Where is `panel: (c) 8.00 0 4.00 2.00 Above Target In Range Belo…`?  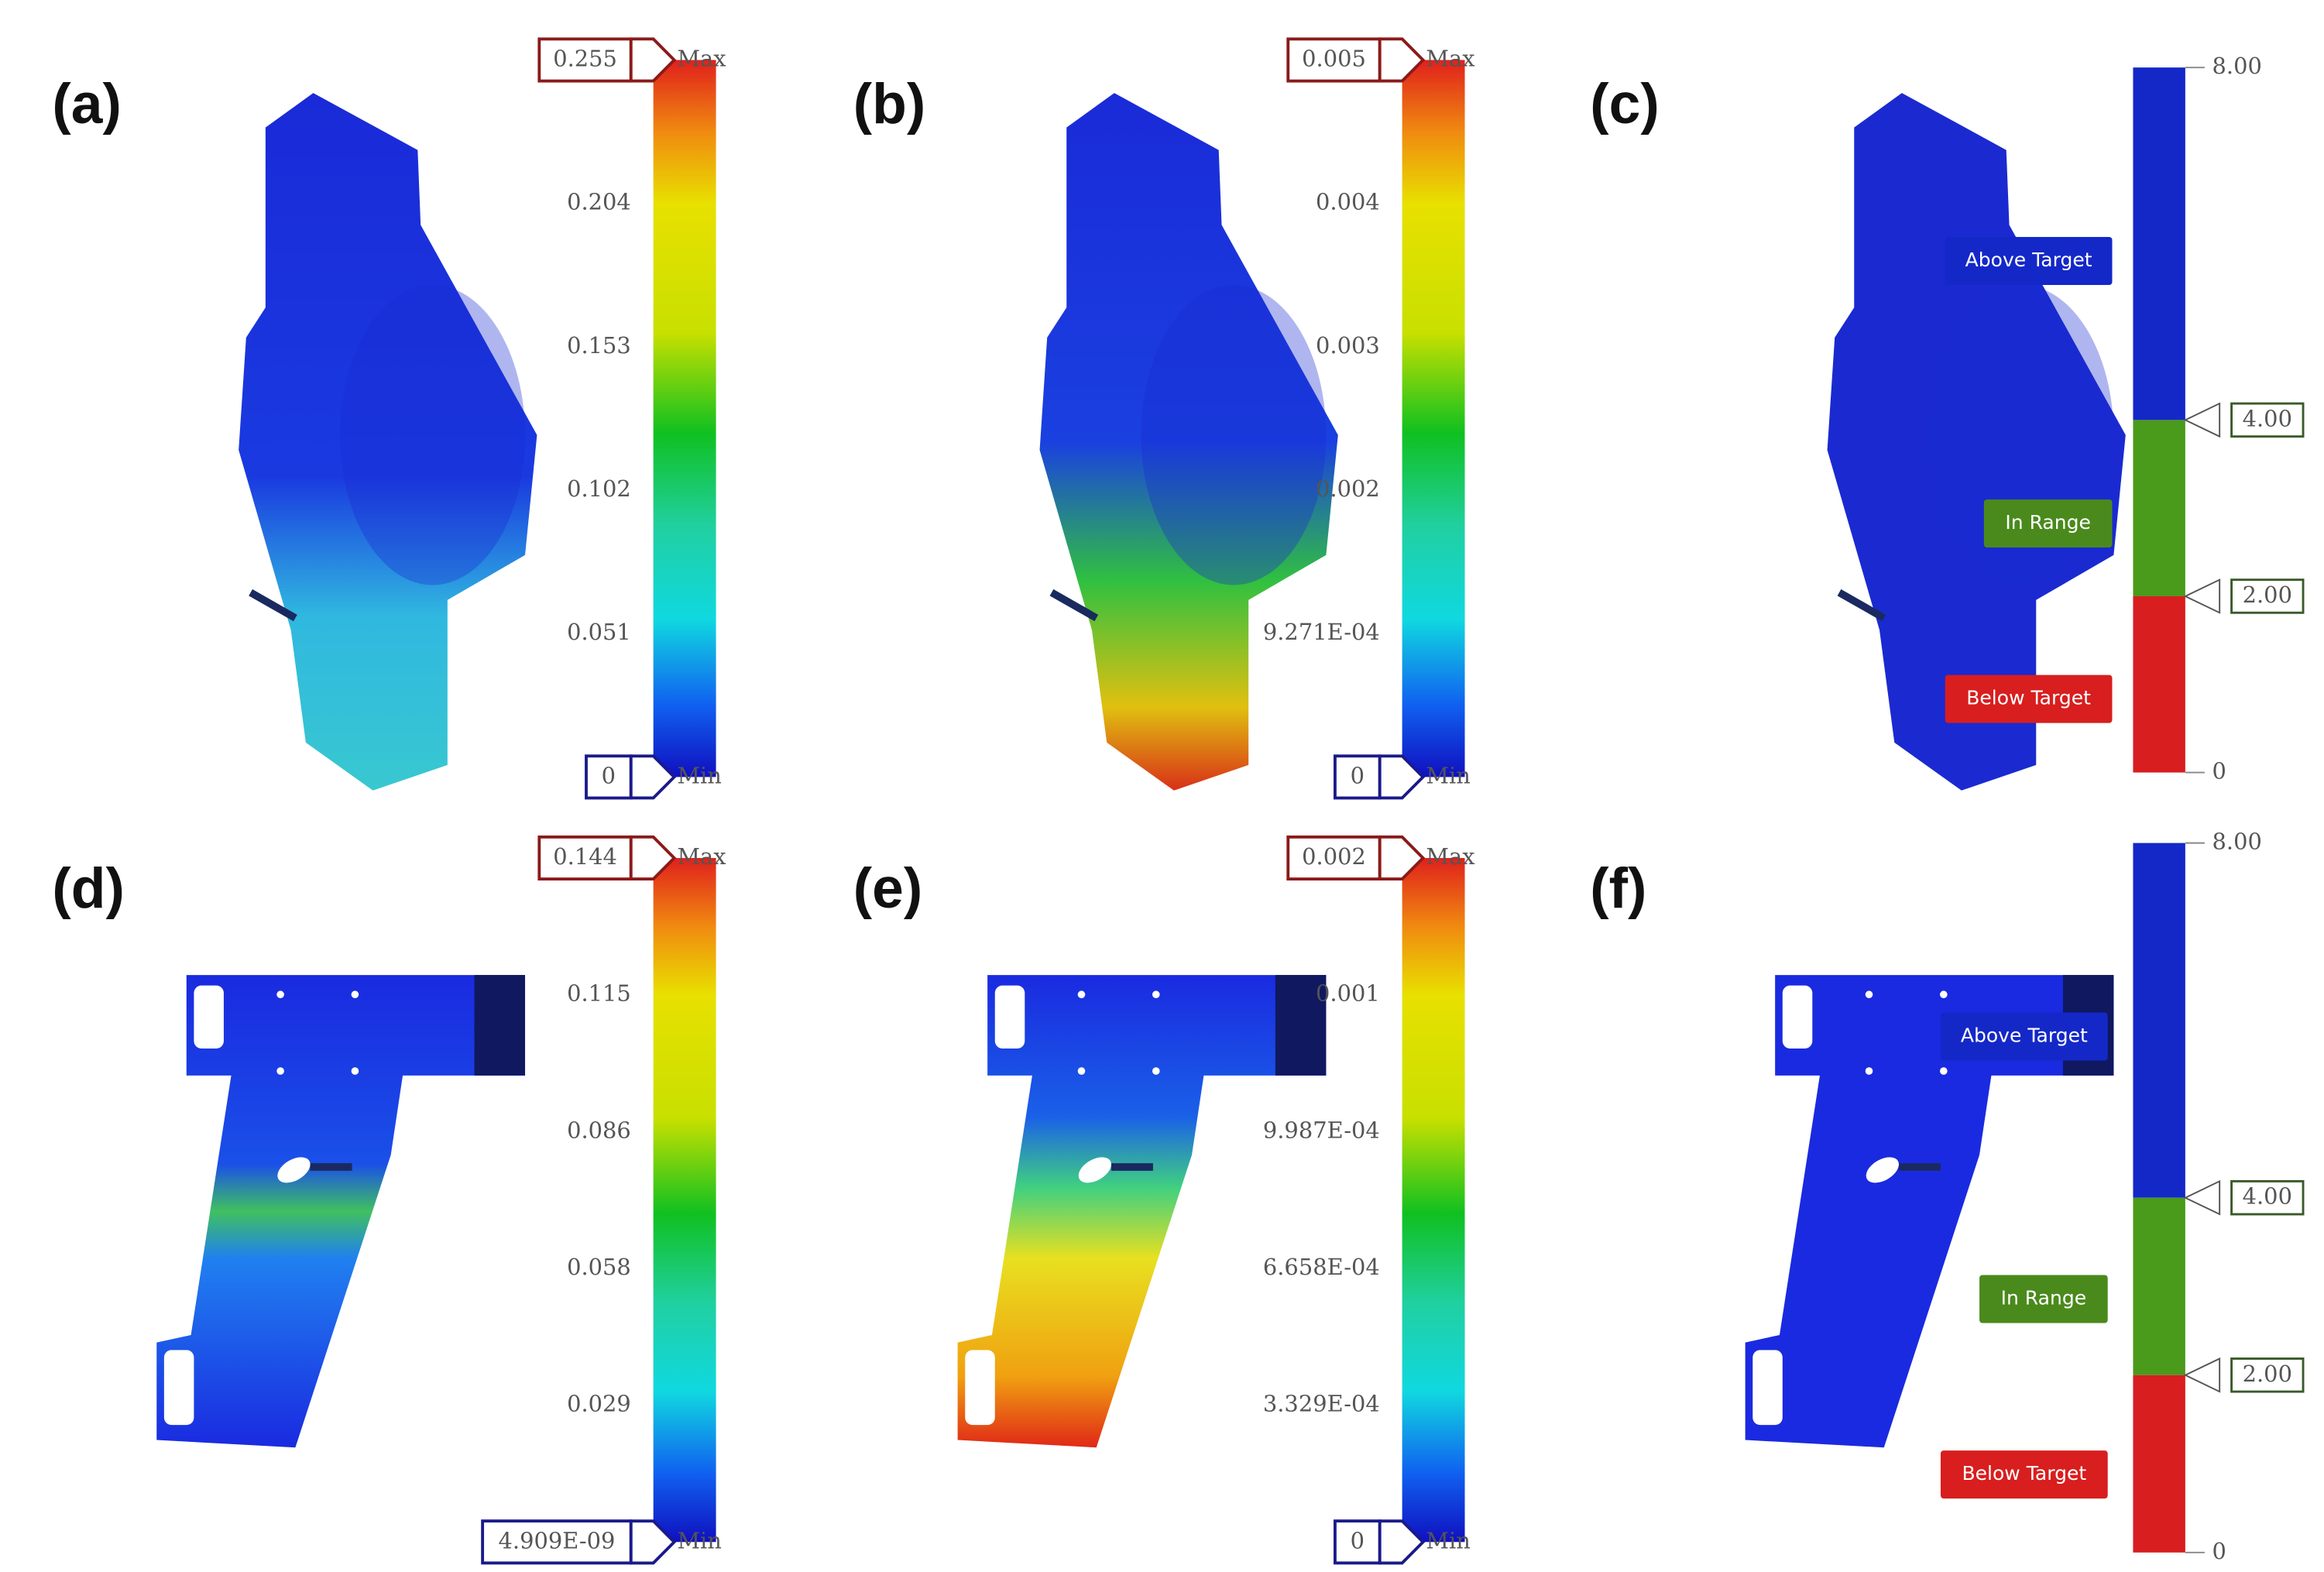
panel: (c) 8.00 0 4.00 2.00 Above Target In Range Belo… is located at coordinates (1947, 422).